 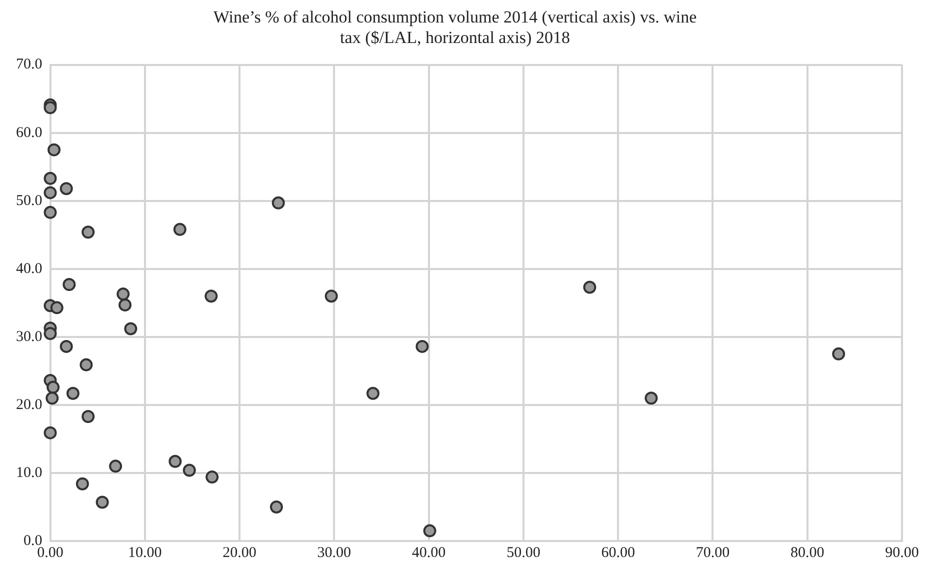 What do you see at coordinates (29, 472) in the screenshot?
I see `y-tick-label: 10.0` at bounding box center [29, 472].